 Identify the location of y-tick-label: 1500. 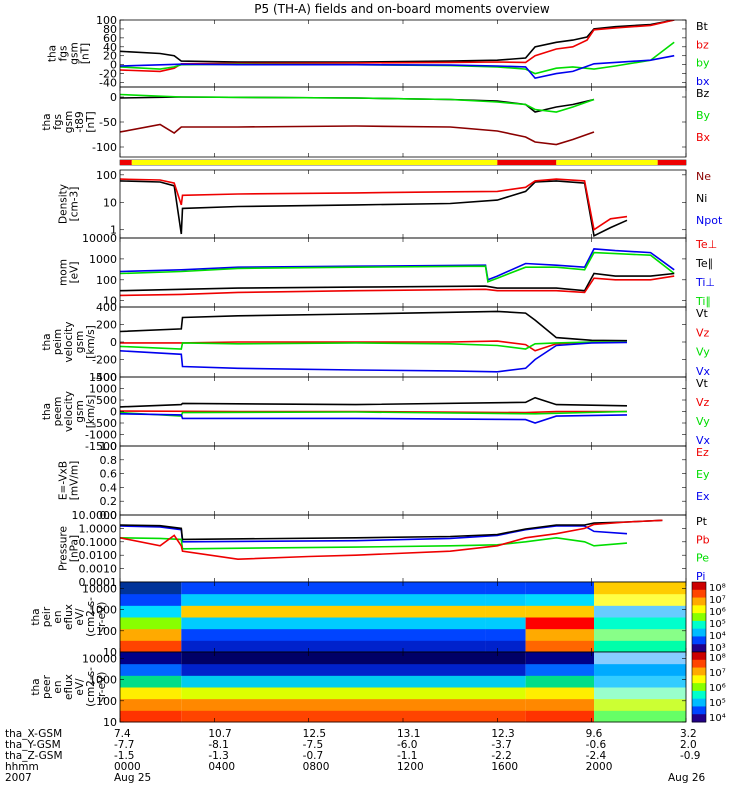
(103, 377).